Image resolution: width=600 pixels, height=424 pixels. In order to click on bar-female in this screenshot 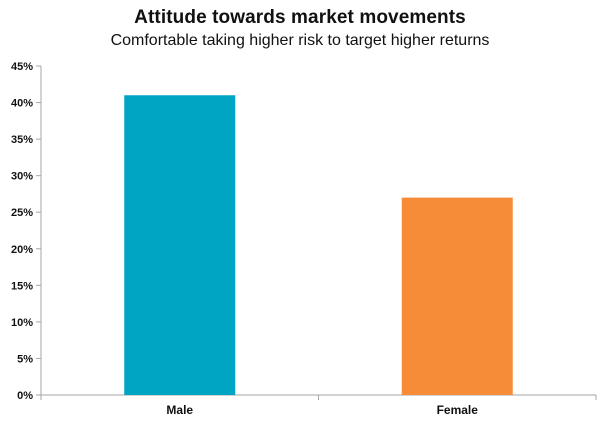, I will do `click(457, 296)`.